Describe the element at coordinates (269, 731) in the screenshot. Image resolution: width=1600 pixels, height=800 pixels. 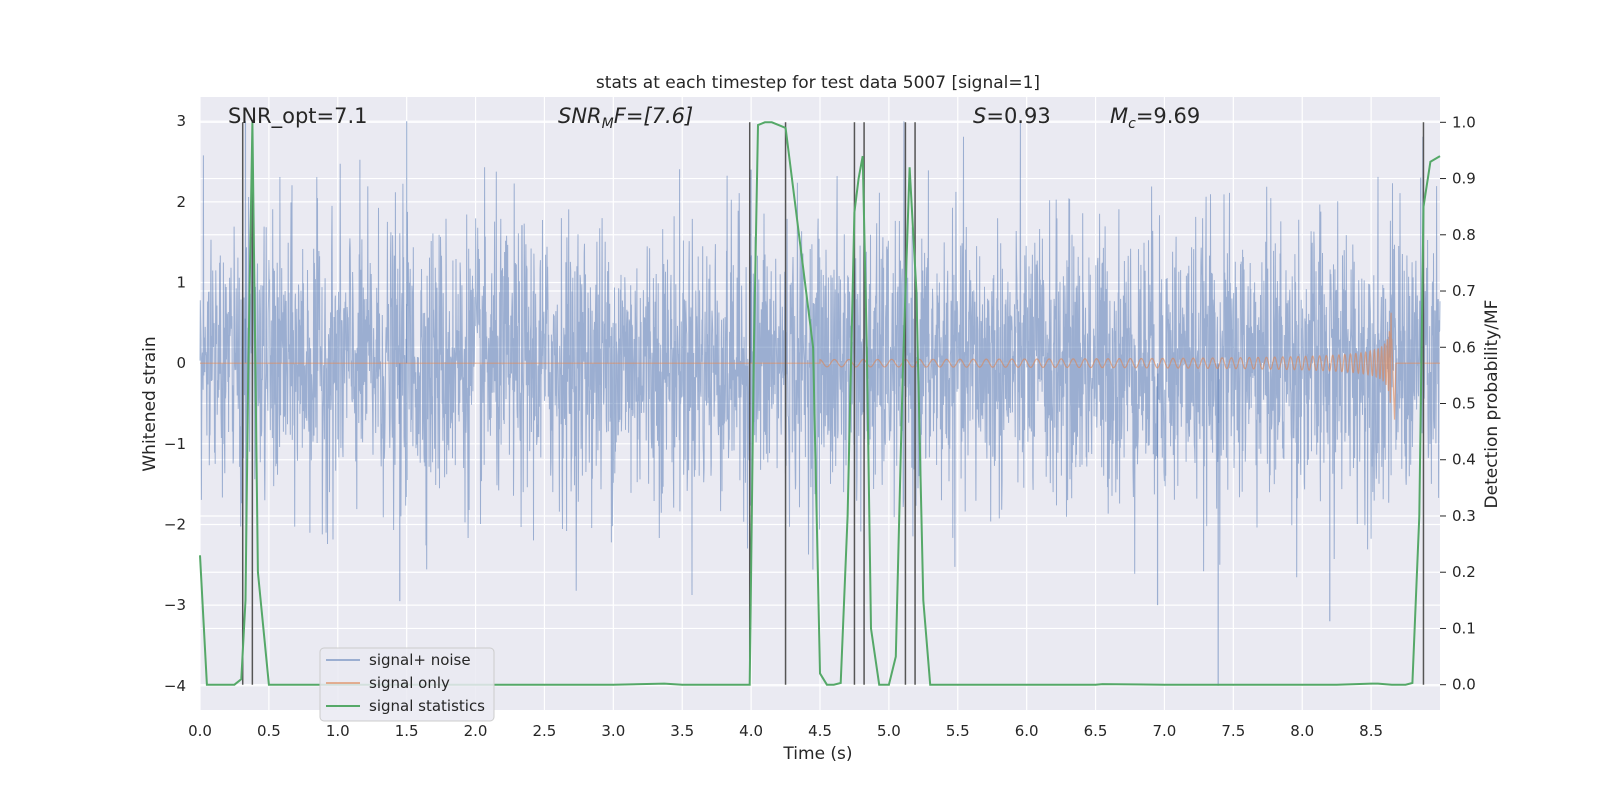
I see `x-tick-label: 0.5` at that location.